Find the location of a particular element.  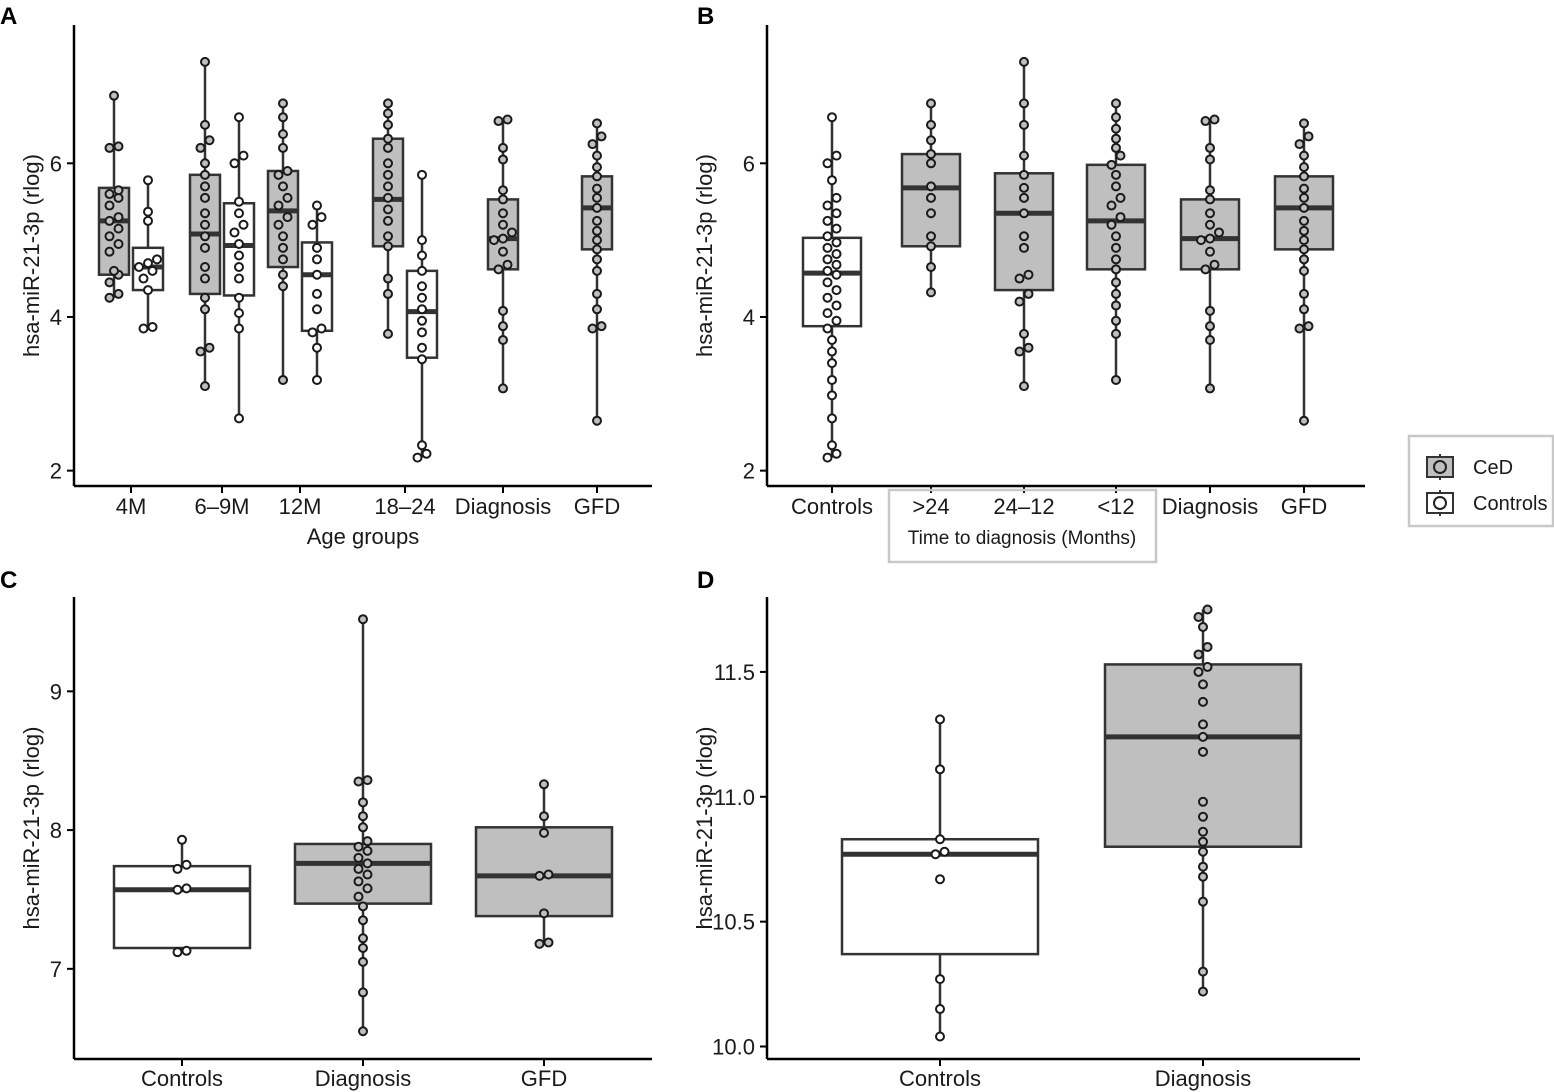

panel-a-box-ced is located at coordinates (388, 218).